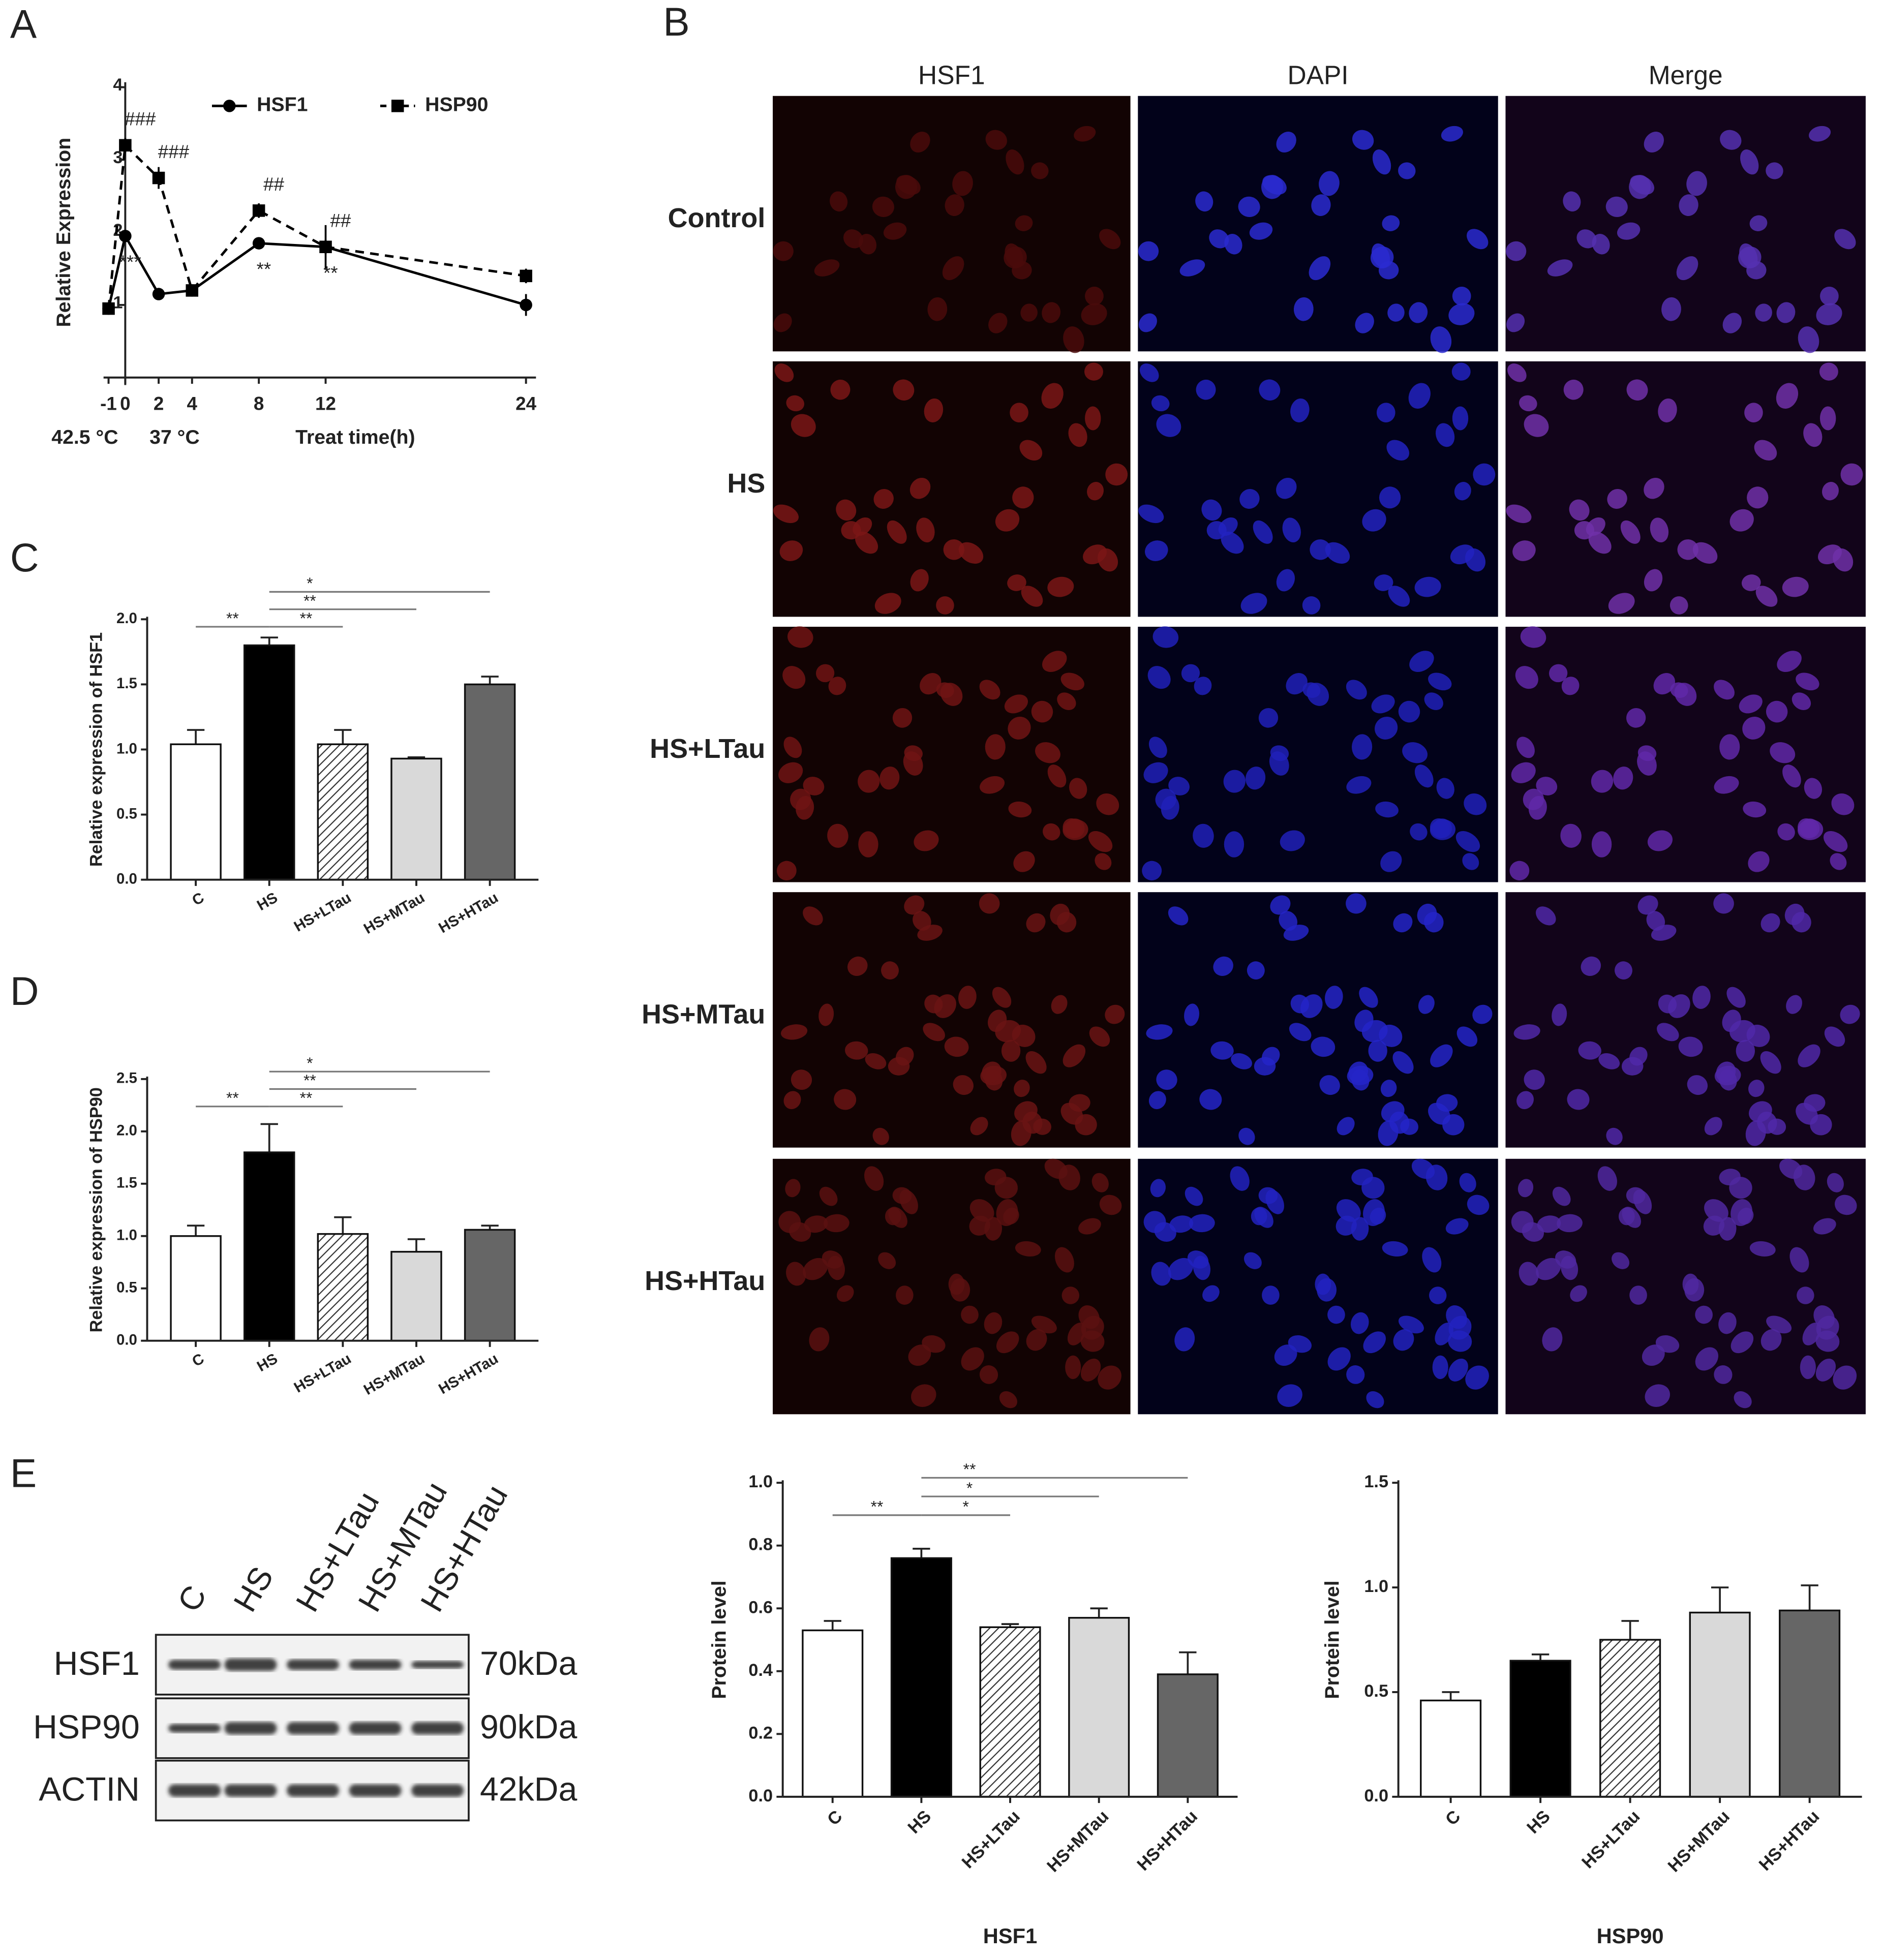 The image size is (1882, 1960). I want to click on significance-label: *, so click(966, 1506).